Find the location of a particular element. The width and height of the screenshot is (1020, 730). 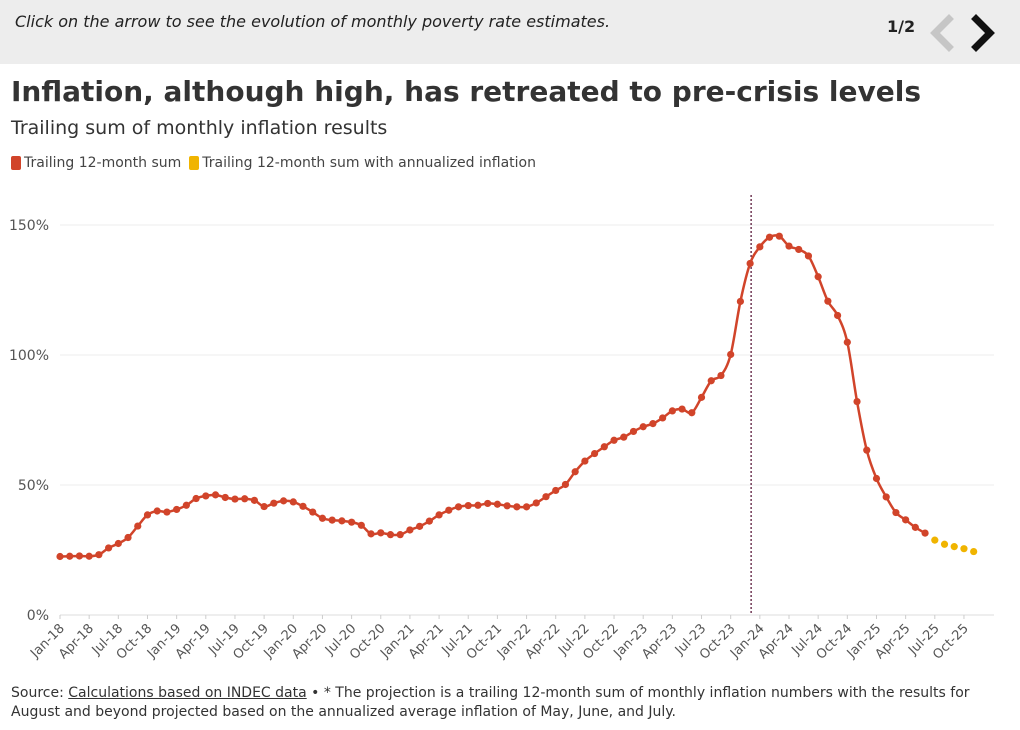

y-tick-label: 150% is located at coordinates (29, 226).